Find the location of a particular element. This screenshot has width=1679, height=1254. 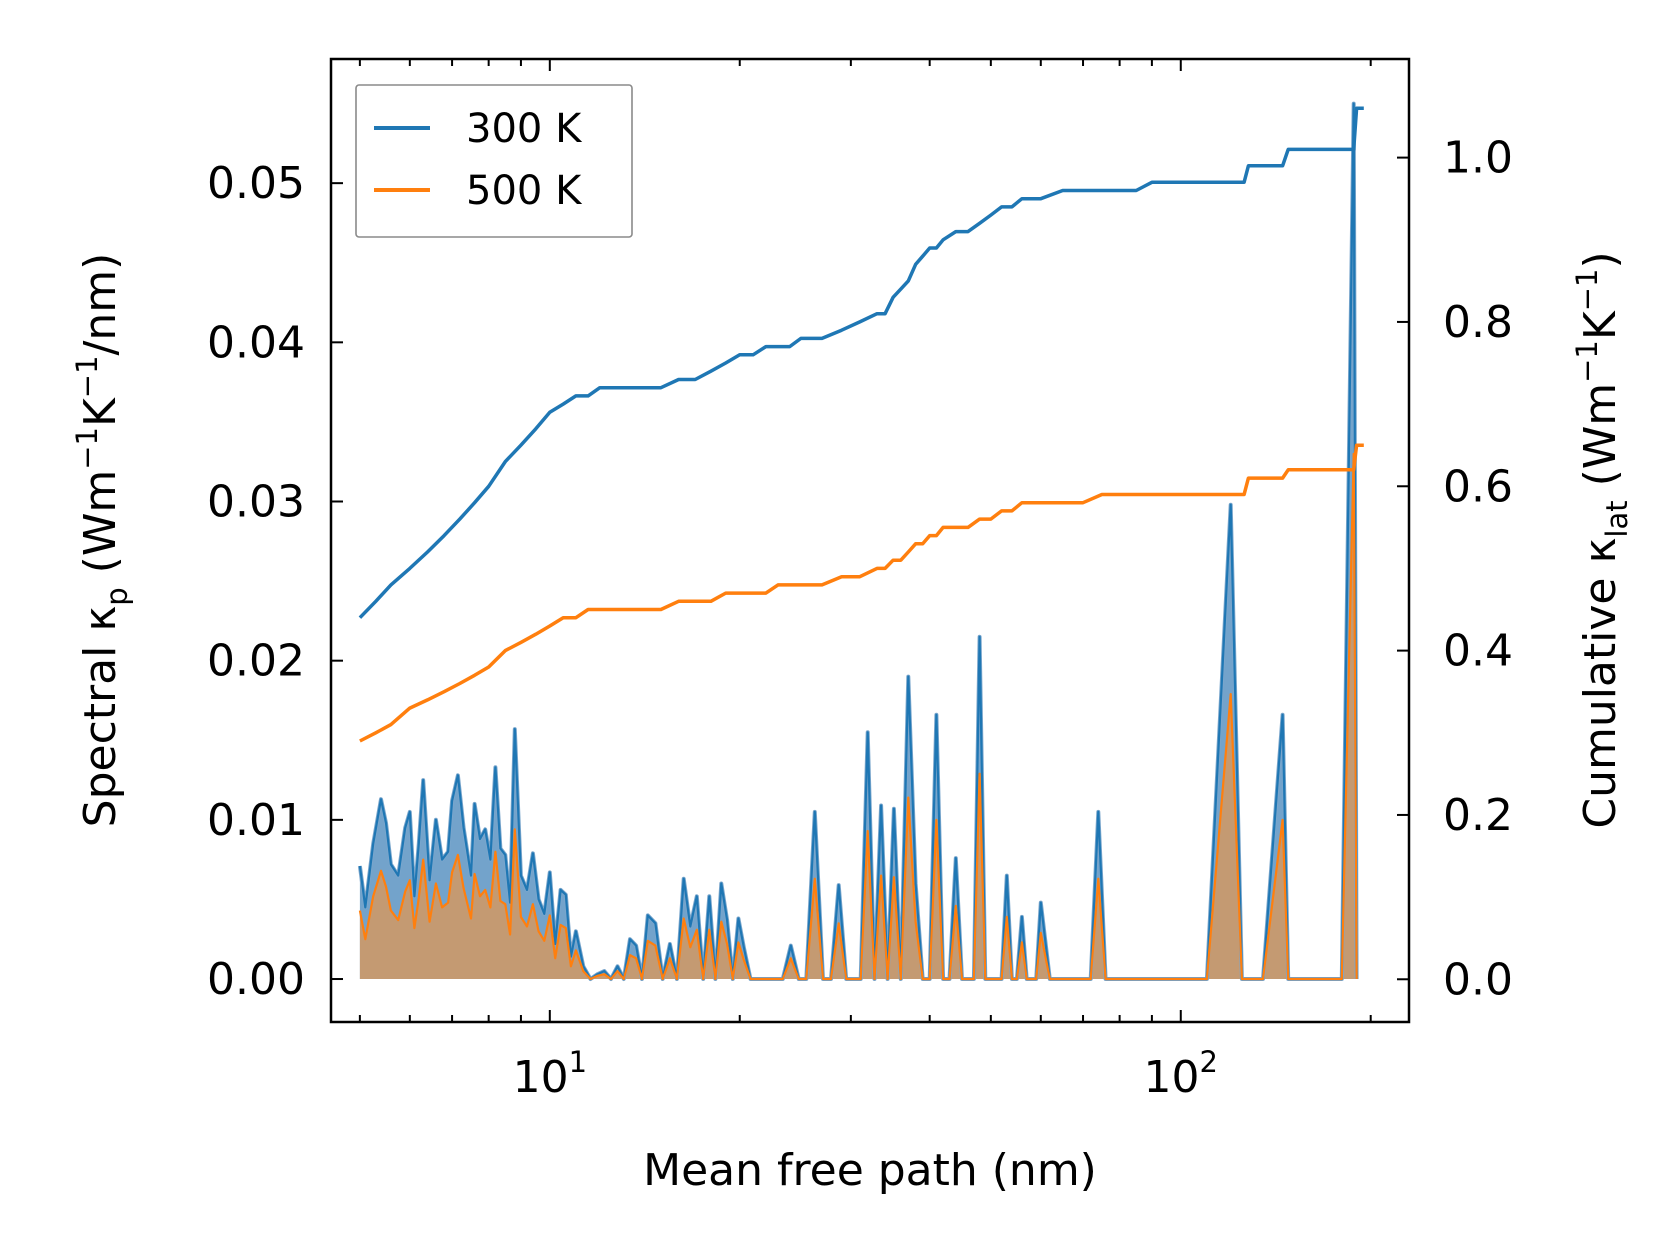

y-right-tick-label: 0.2 is located at coordinates (1478, 815).